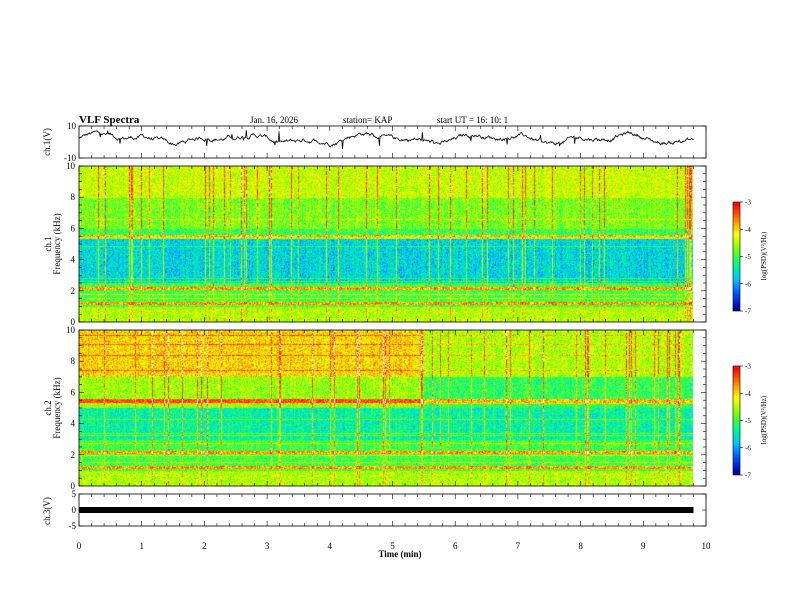  Describe the element at coordinates (386, 510) in the screenshot. I see `ch3-waveform-trace` at that location.